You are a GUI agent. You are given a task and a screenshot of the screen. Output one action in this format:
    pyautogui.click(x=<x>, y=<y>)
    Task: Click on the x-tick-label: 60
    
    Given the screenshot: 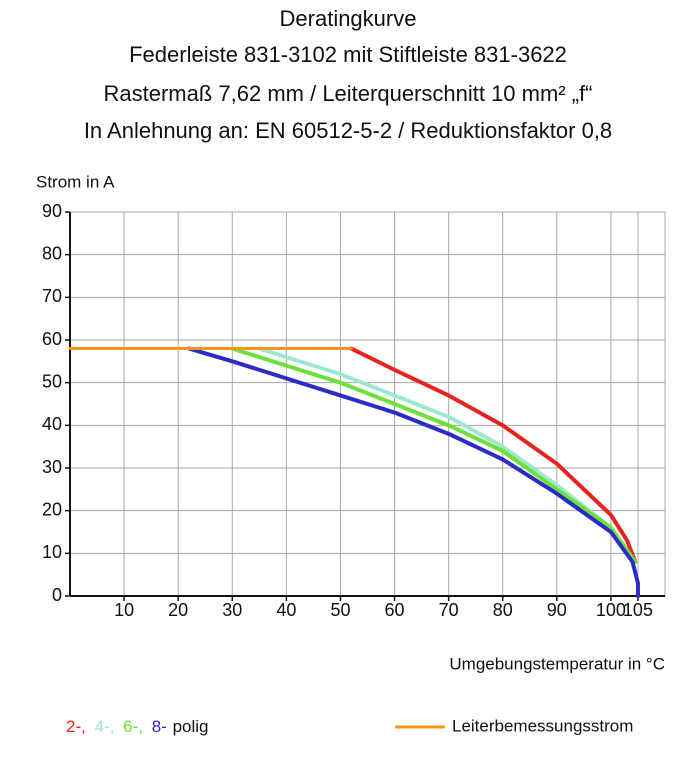 What is the action you would take?
    pyautogui.click(x=395, y=610)
    